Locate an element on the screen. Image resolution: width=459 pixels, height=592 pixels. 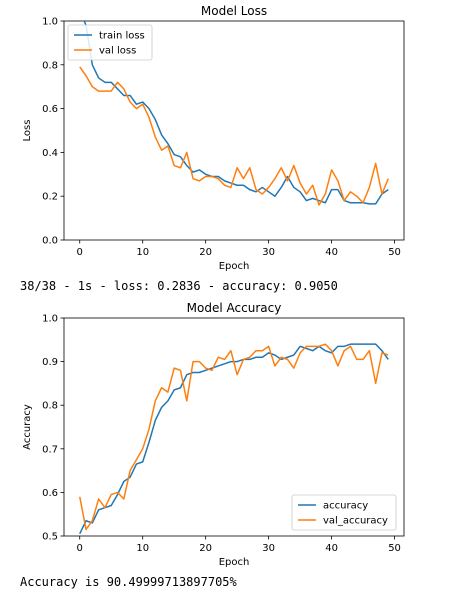
y-tick-label: 0.9 is located at coordinates (50, 362).